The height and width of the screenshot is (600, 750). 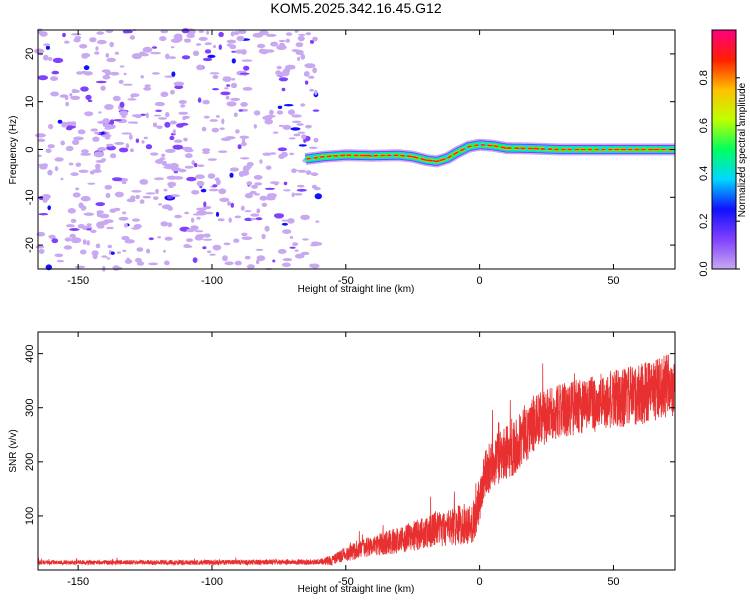 I want to click on colorbar-ticks: 0.0 0.2 0.4 0.6 0.8, so click(x=719, y=173).